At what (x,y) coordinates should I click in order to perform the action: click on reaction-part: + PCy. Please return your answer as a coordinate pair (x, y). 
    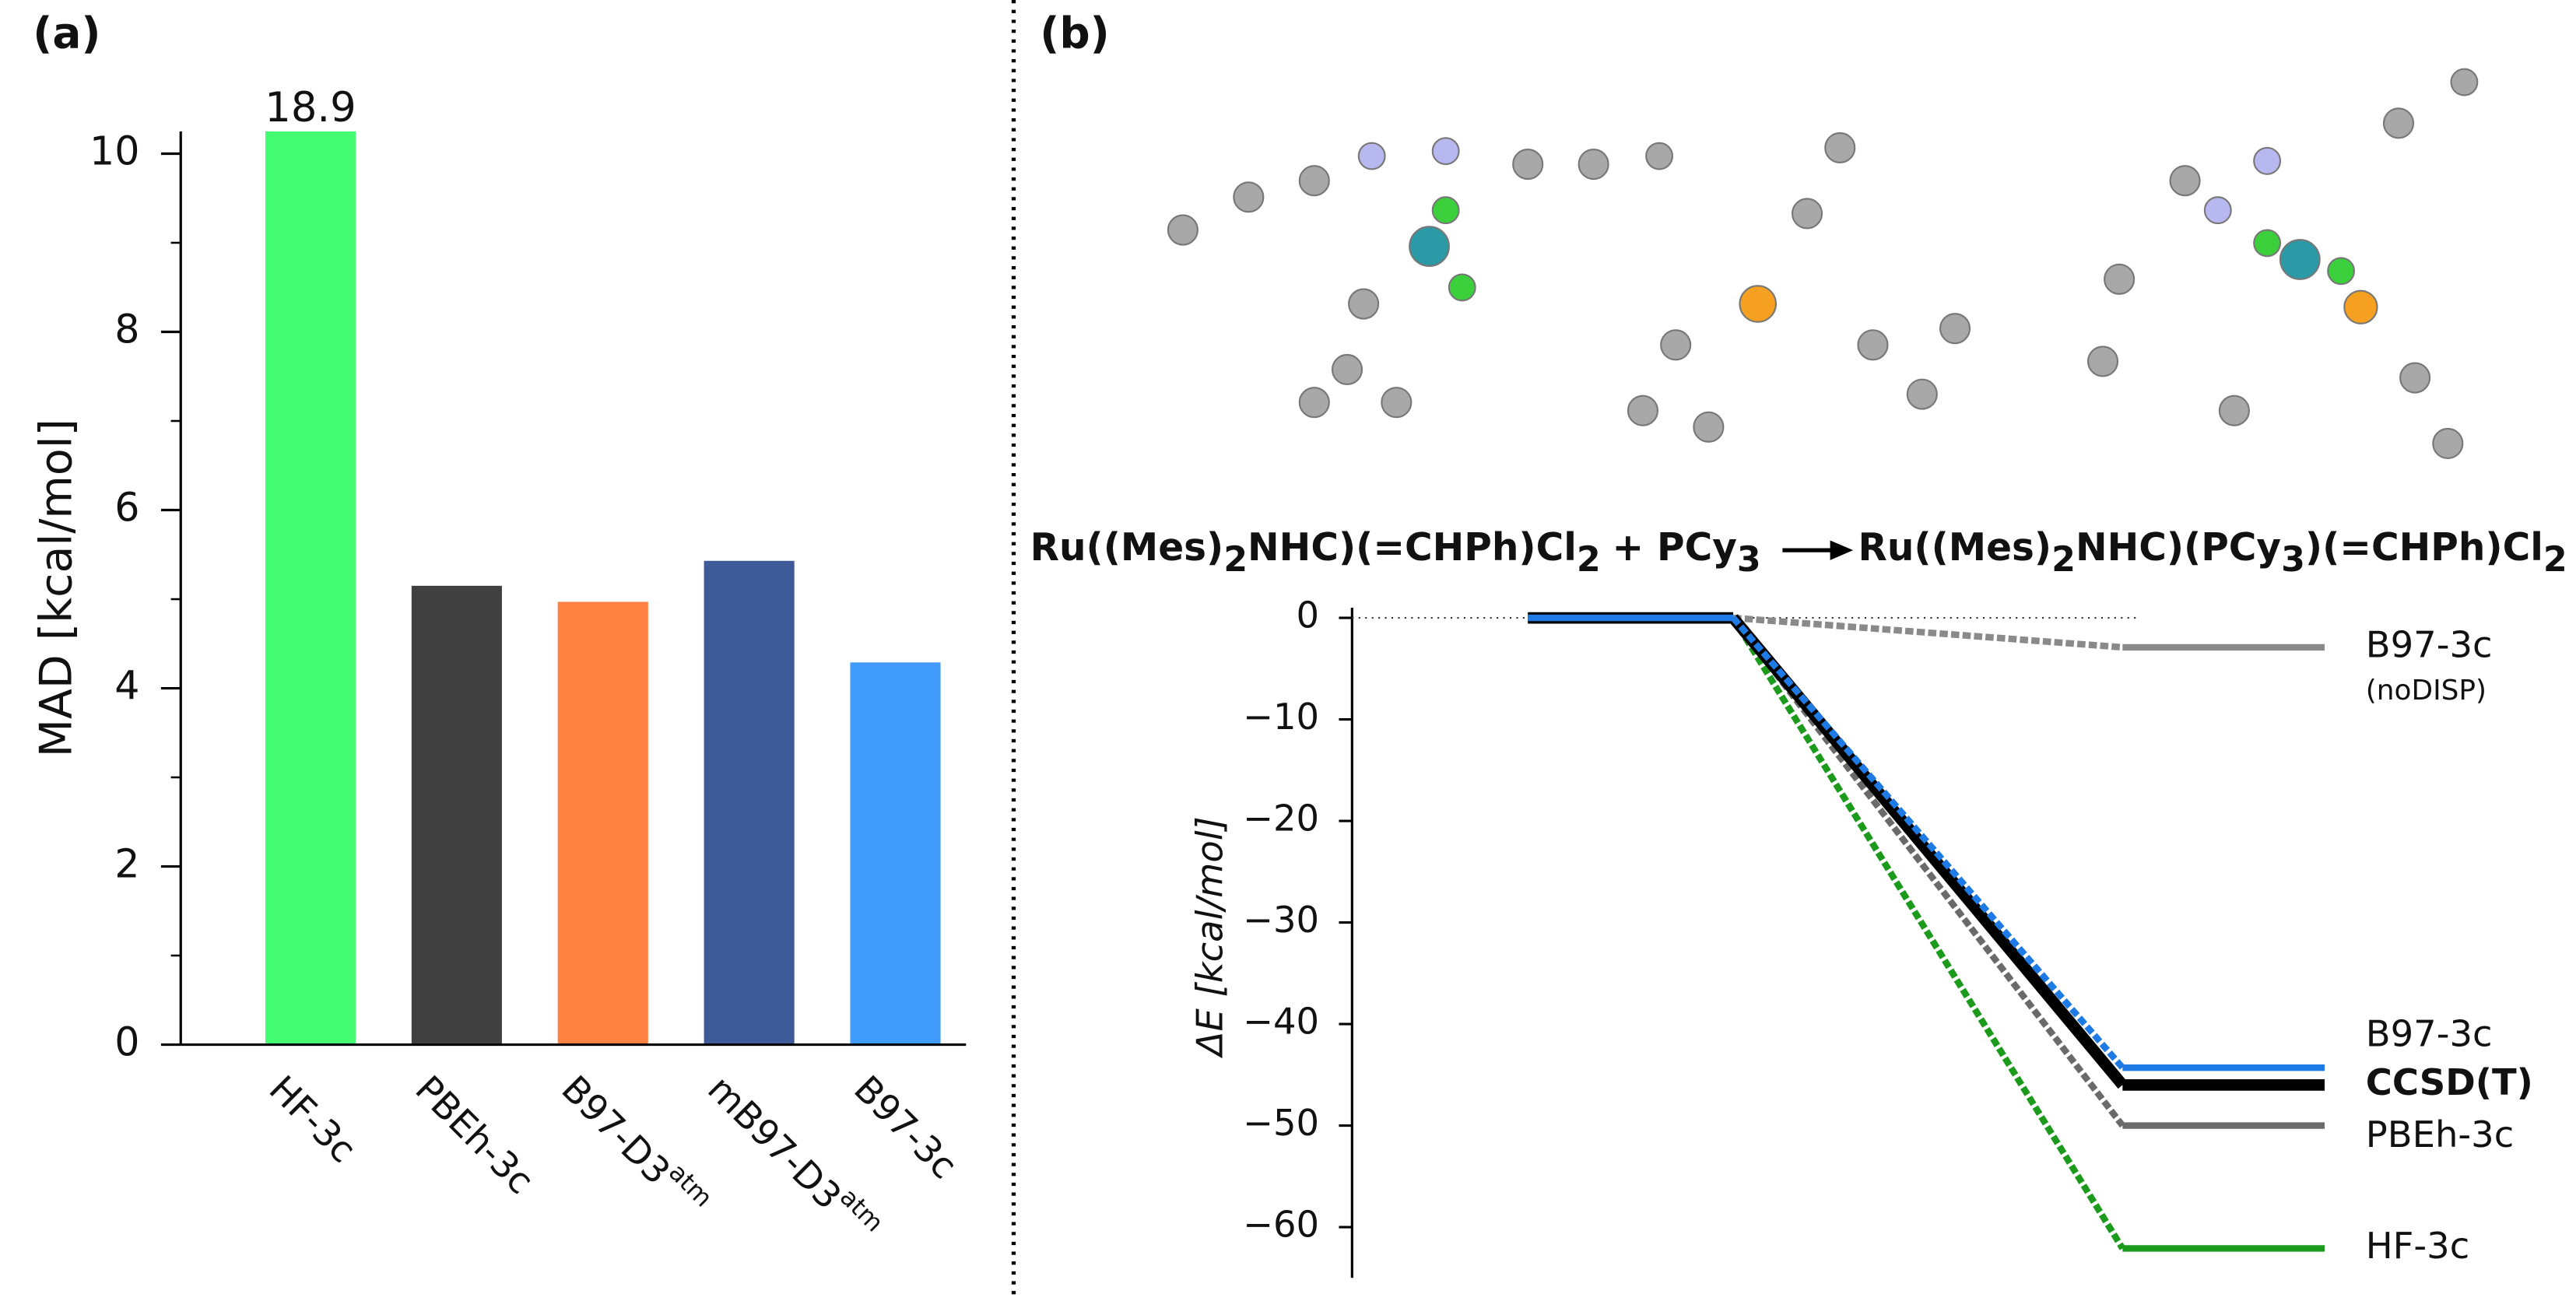
    Looking at the image, I should click on (1674, 548).